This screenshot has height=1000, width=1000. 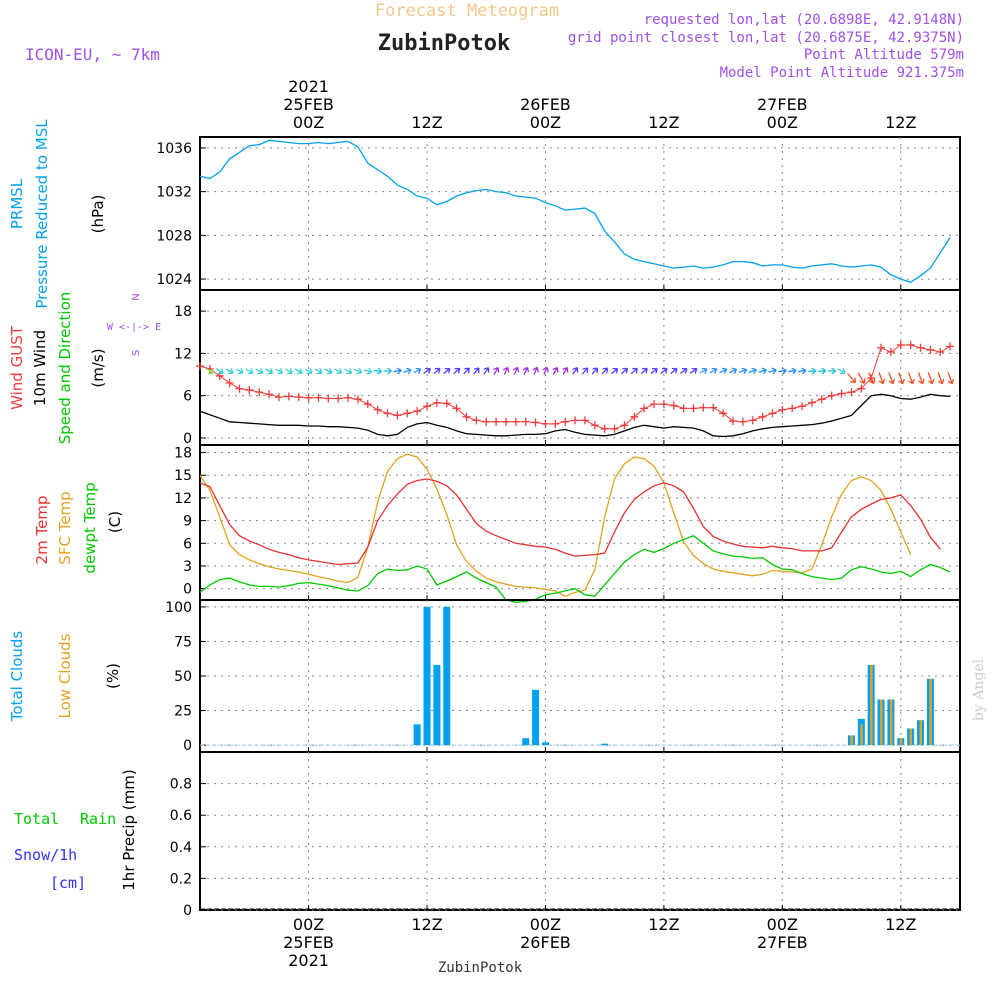 I want to click on wind-label-dir: Speed and Direction, so click(x=65, y=368).